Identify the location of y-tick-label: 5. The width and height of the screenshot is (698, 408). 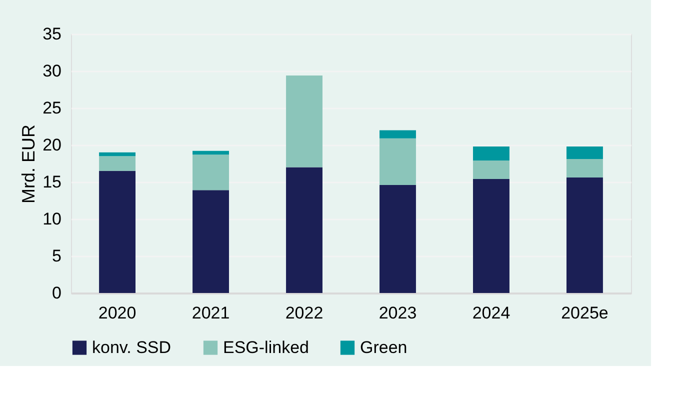
(57, 256).